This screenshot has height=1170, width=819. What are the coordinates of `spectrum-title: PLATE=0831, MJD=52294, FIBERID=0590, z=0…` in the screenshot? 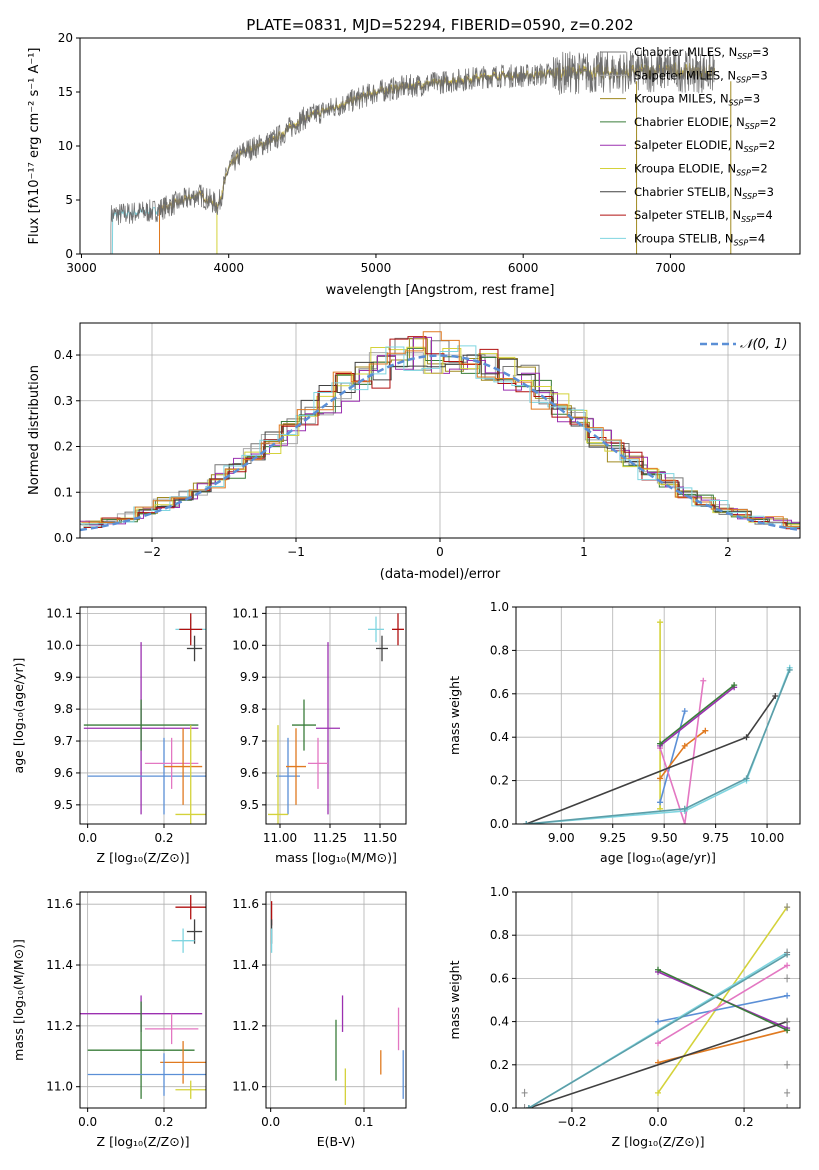 It's located at (439, 25).